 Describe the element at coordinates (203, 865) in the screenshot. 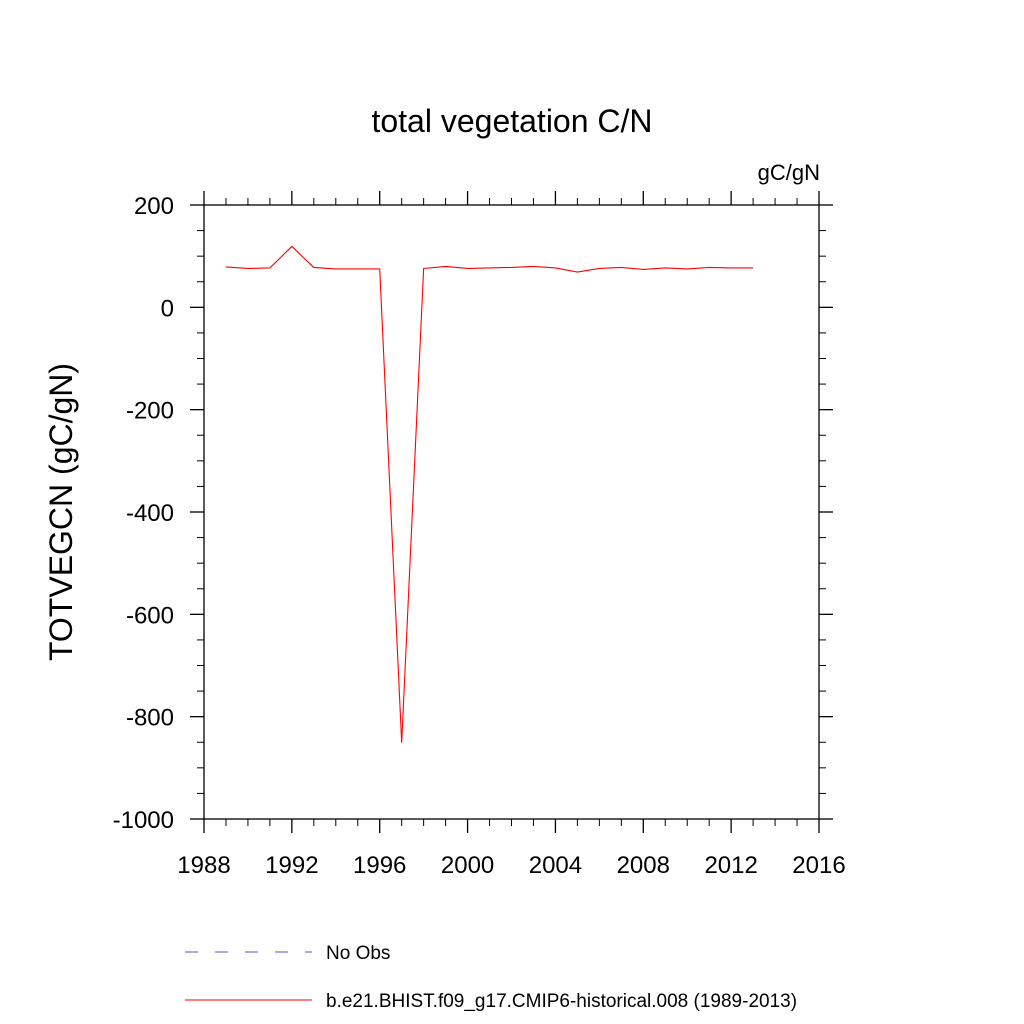

I see `x-tick-label: 1988` at that location.